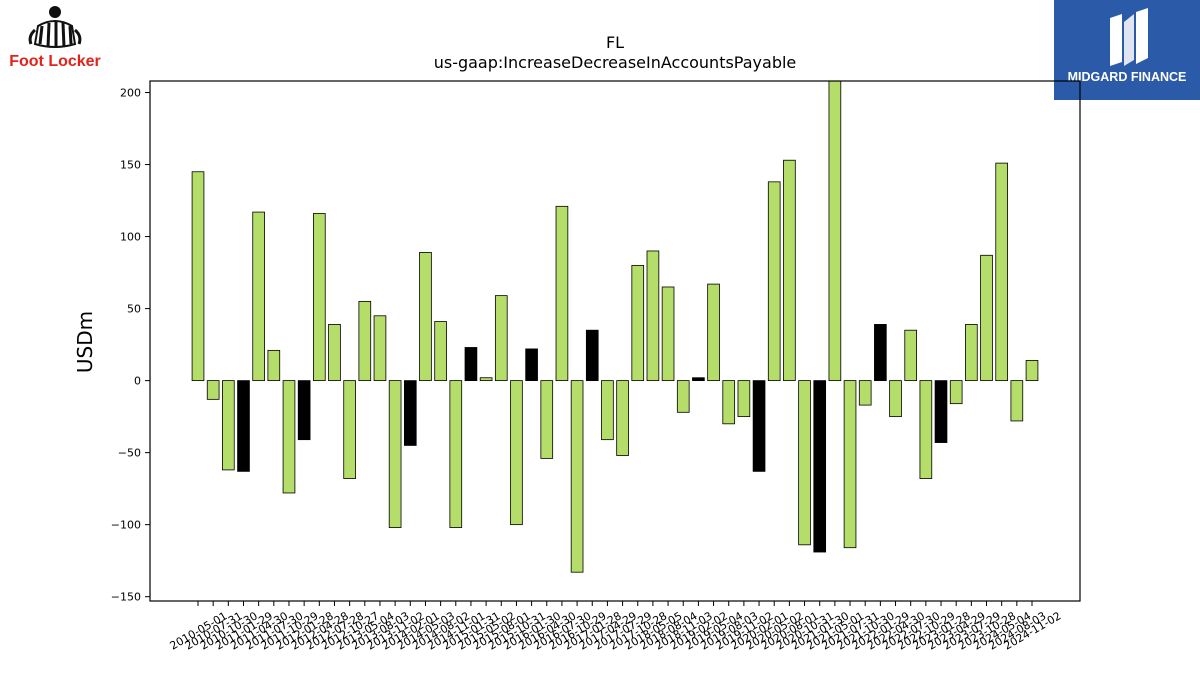  What do you see at coordinates (129, 453) in the screenshot?
I see `y-tick-label: −50` at bounding box center [129, 453].